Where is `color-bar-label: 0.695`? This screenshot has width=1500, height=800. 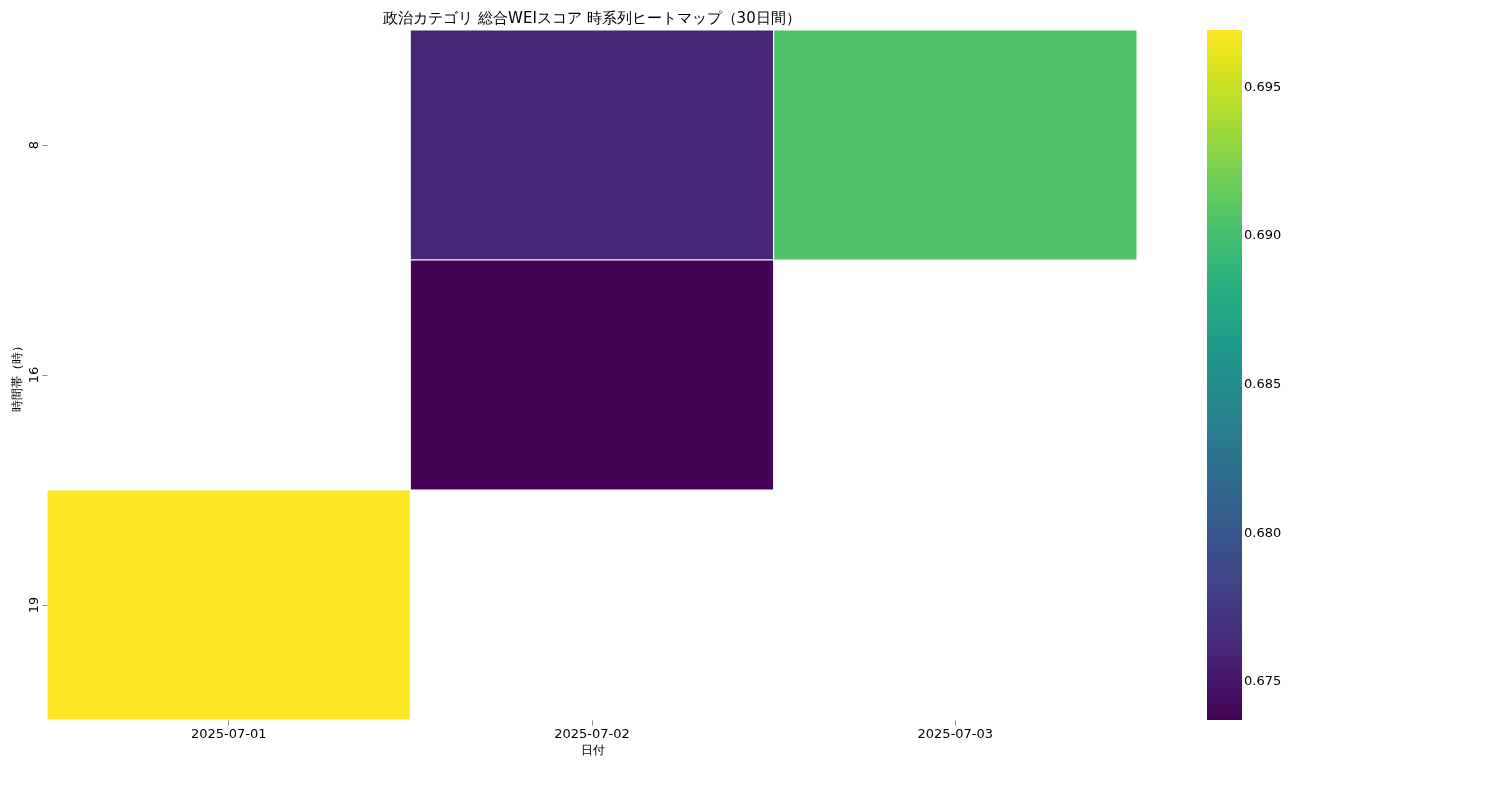 color-bar-label: 0.695 is located at coordinates (1263, 86).